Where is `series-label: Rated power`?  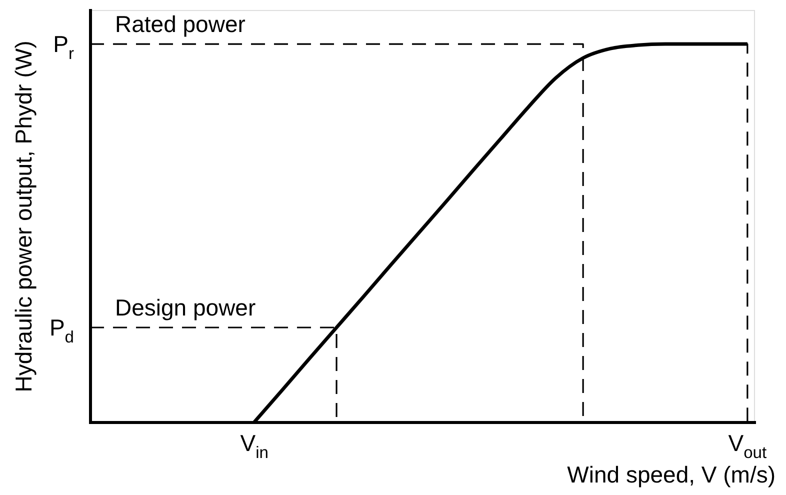
series-label: Rated power is located at coordinates (180, 24).